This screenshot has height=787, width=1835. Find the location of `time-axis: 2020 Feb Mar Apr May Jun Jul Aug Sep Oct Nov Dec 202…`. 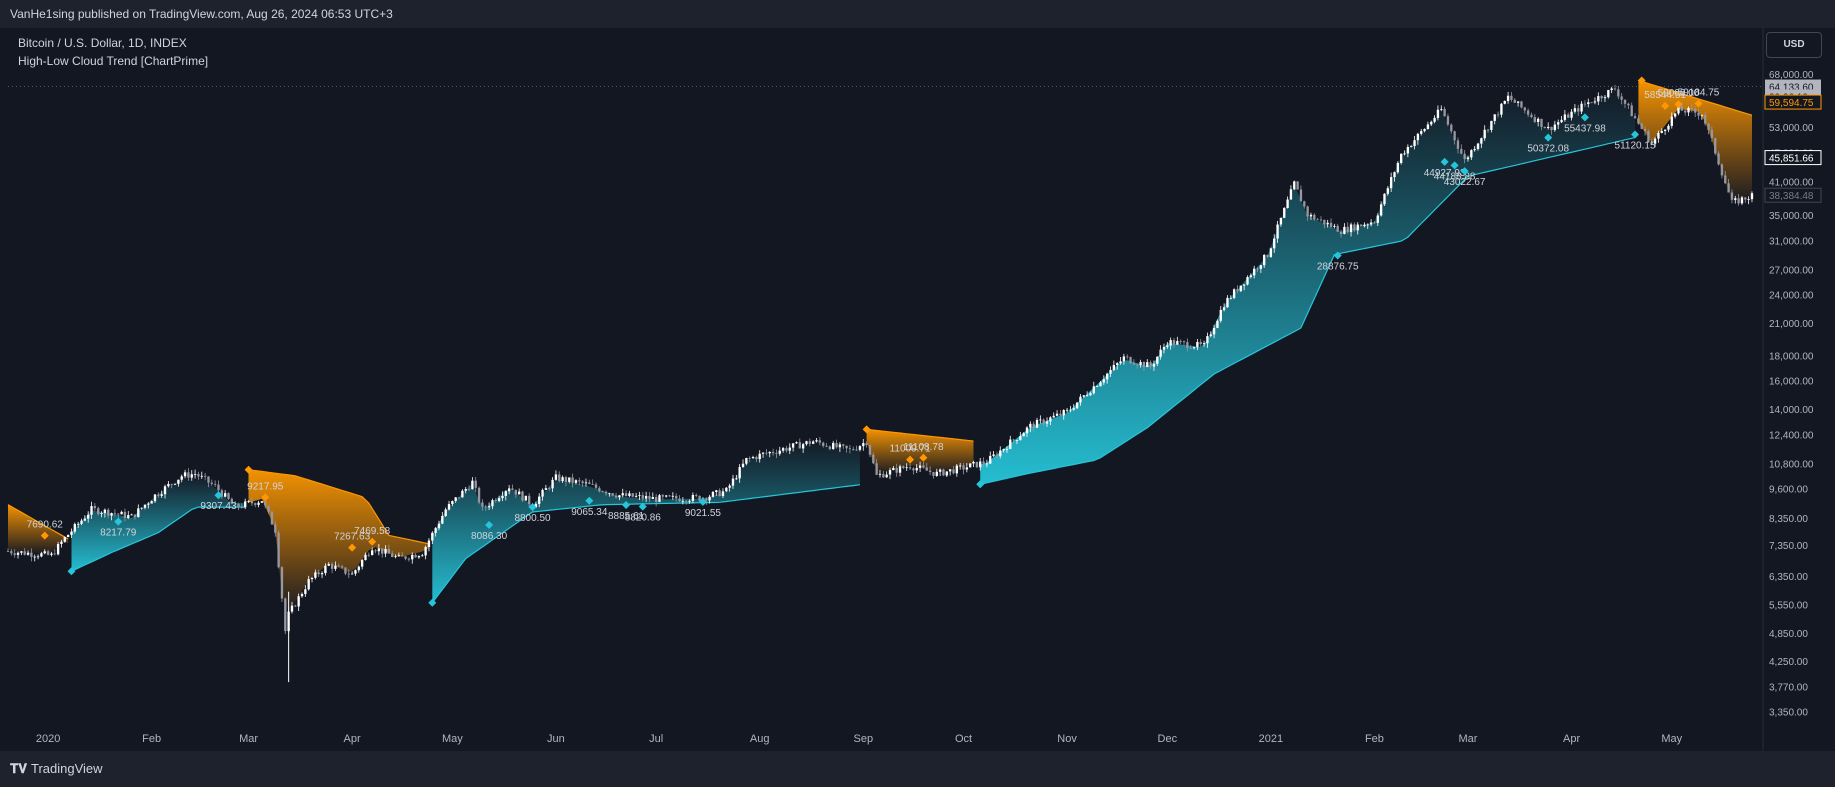

time-axis: 2020 Feb Mar Apr May Jun Jul Aug Sep Oct Nov Dec 202… is located at coordinates (859, 739).